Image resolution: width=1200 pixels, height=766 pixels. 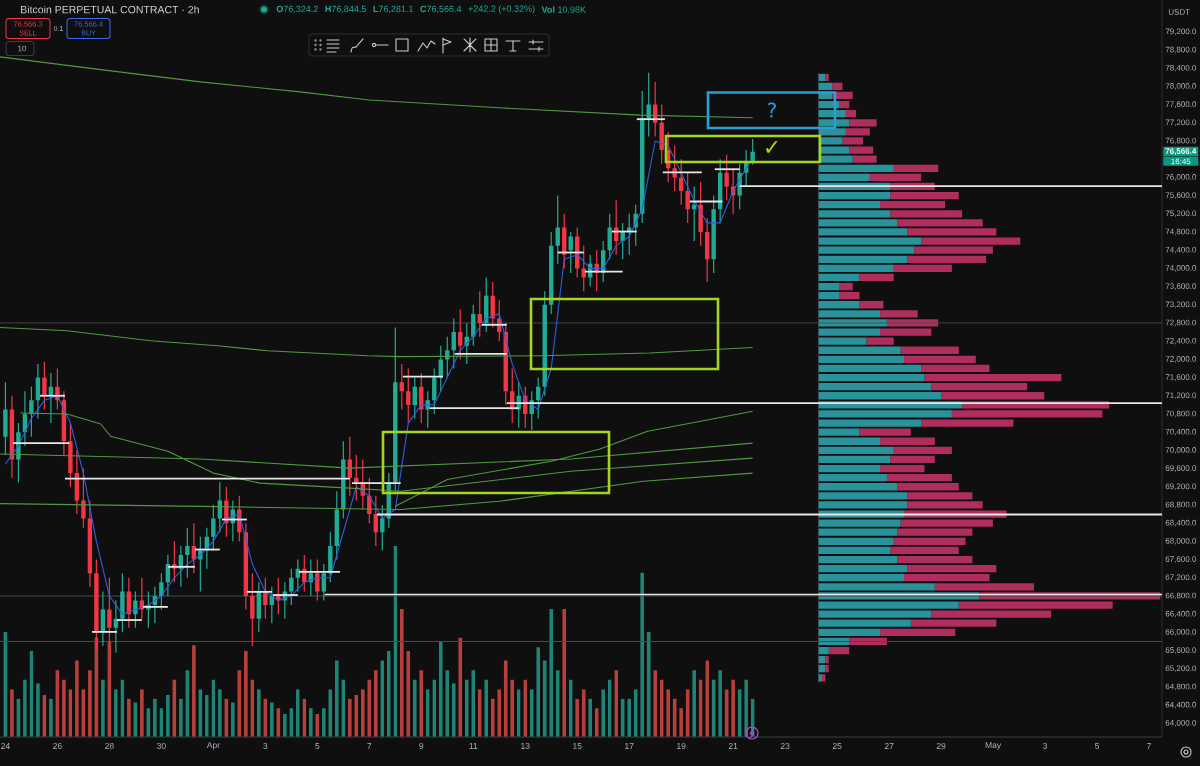 I want to click on x-tick-label: 19, so click(x=681, y=745).